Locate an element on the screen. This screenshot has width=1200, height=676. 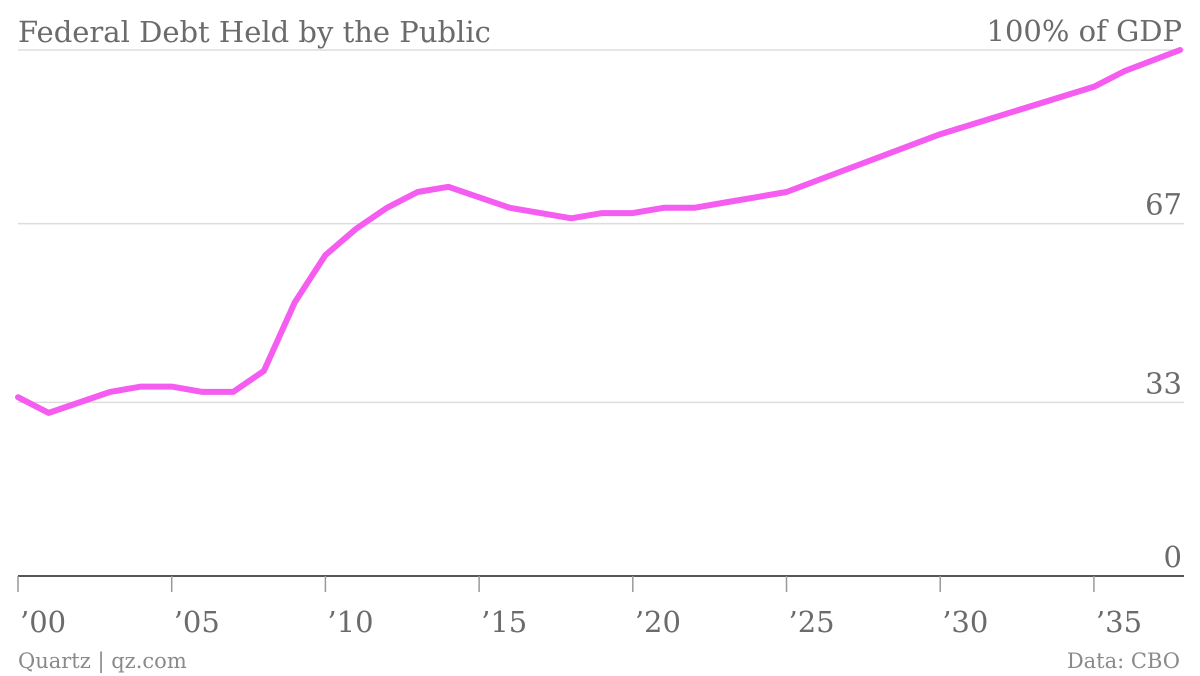
x-tick-label: ’00 is located at coordinates (43, 622).